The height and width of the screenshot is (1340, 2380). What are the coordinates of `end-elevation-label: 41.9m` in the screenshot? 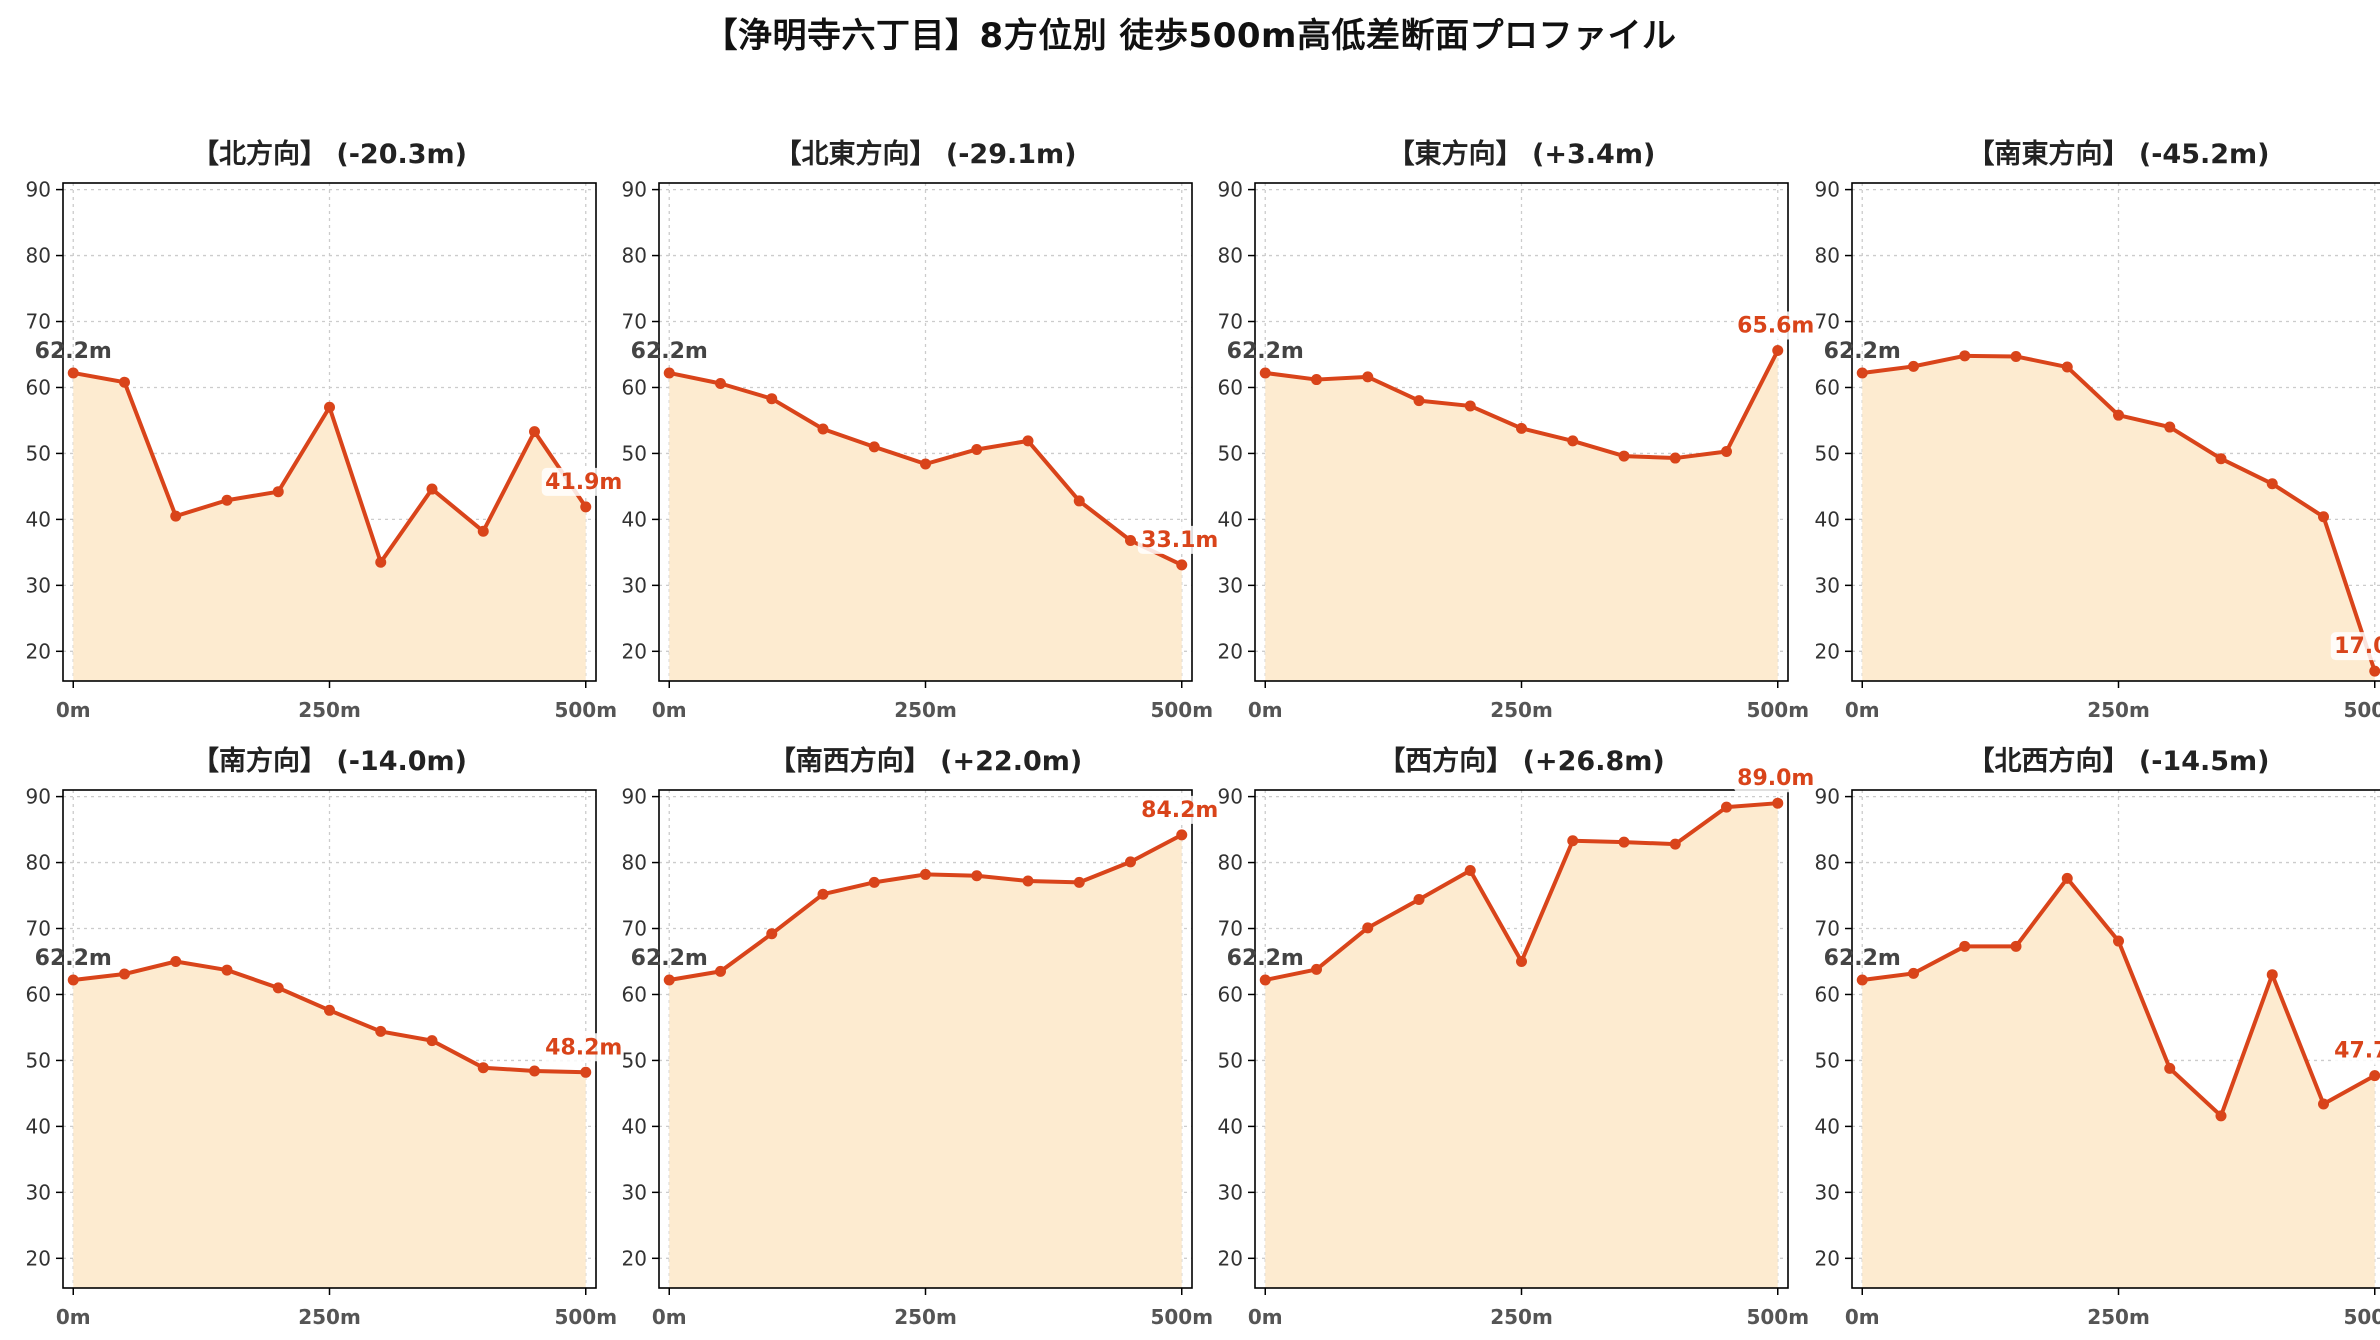 It's located at (583, 482).